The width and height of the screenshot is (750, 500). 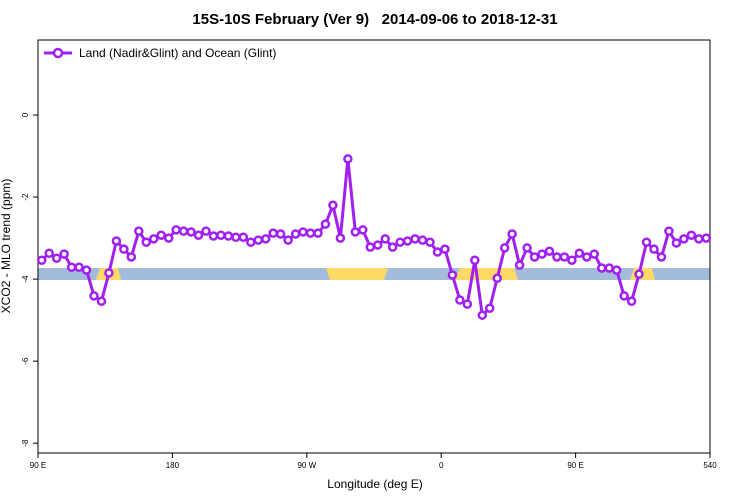 What do you see at coordinates (6, 246) in the screenshot?
I see `y-axis-label: XCO2 - MLO trend (ppm)` at bounding box center [6, 246].